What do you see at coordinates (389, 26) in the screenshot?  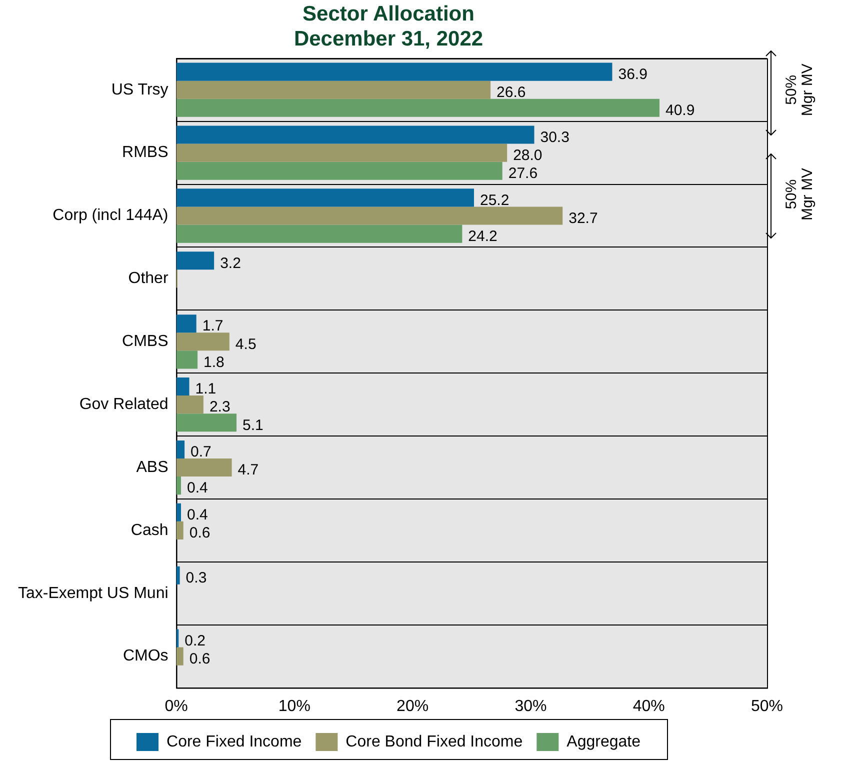 I see `chart-title: Sector Allocation December 31, 2022` at bounding box center [389, 26].